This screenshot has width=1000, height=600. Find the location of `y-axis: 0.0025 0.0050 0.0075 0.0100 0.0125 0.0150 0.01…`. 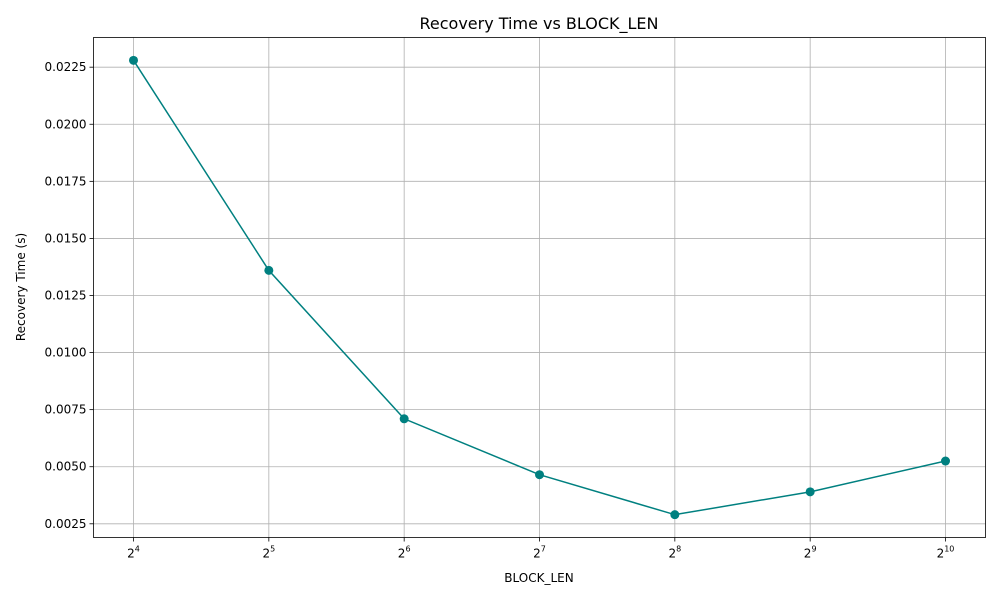

y-axis: 0.0025 0.0050 0.0075 0.0100 0.0125 0.0150 0.01… is located at coordinates (69, 295).